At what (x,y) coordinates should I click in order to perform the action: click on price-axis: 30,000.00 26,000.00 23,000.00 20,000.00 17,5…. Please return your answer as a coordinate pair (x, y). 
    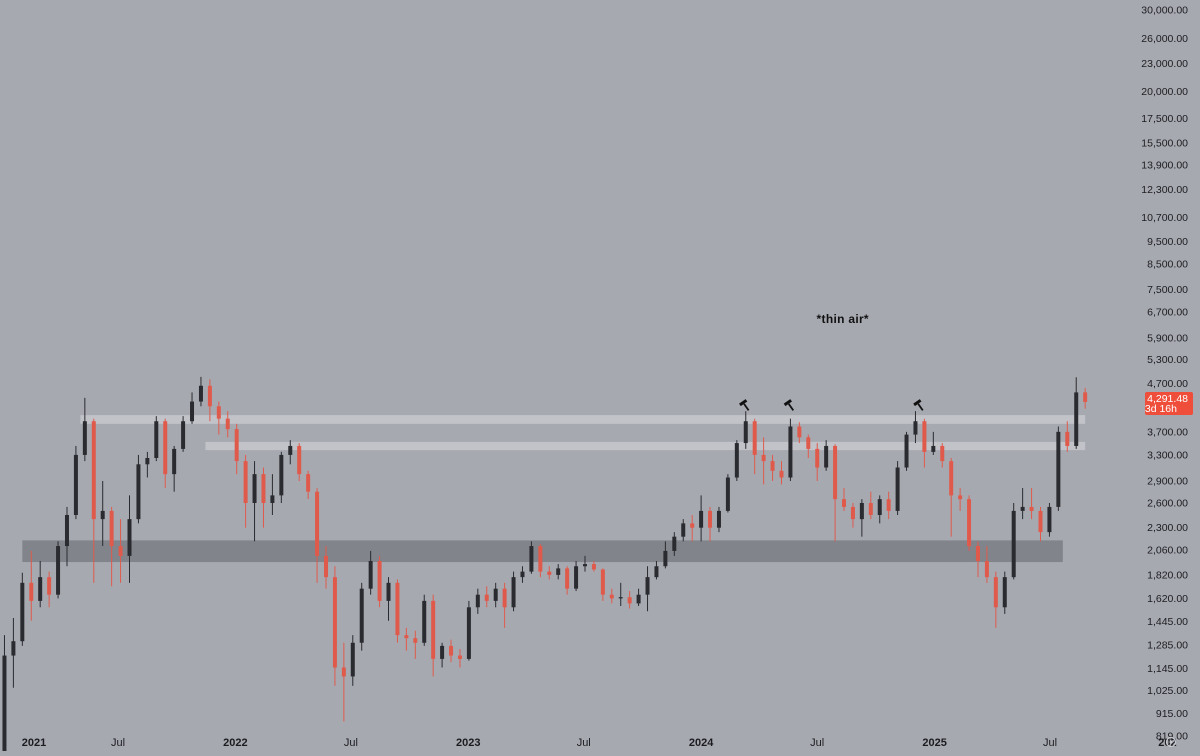
    Looking at the image, I should click on (1164, 373).